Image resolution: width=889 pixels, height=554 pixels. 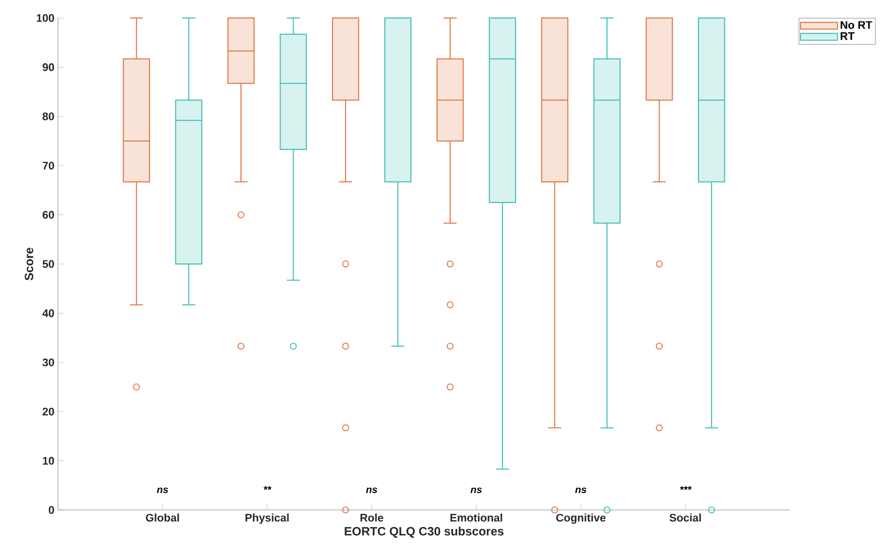 I want to click on y-tick-label: 30, so click(x=48, y=362).